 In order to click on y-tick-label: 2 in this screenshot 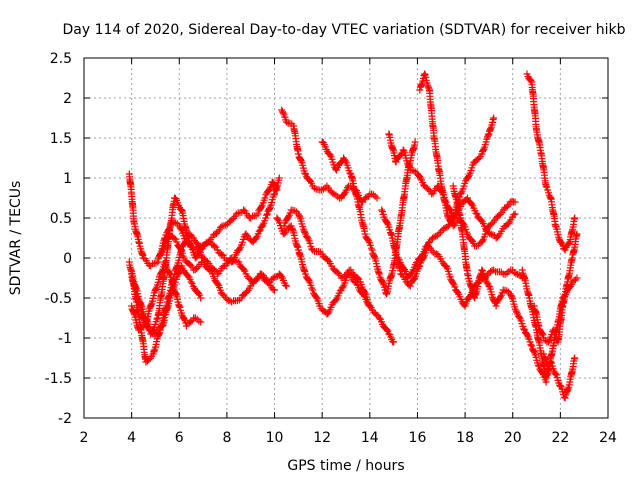, I will do `click(67, 99)`.